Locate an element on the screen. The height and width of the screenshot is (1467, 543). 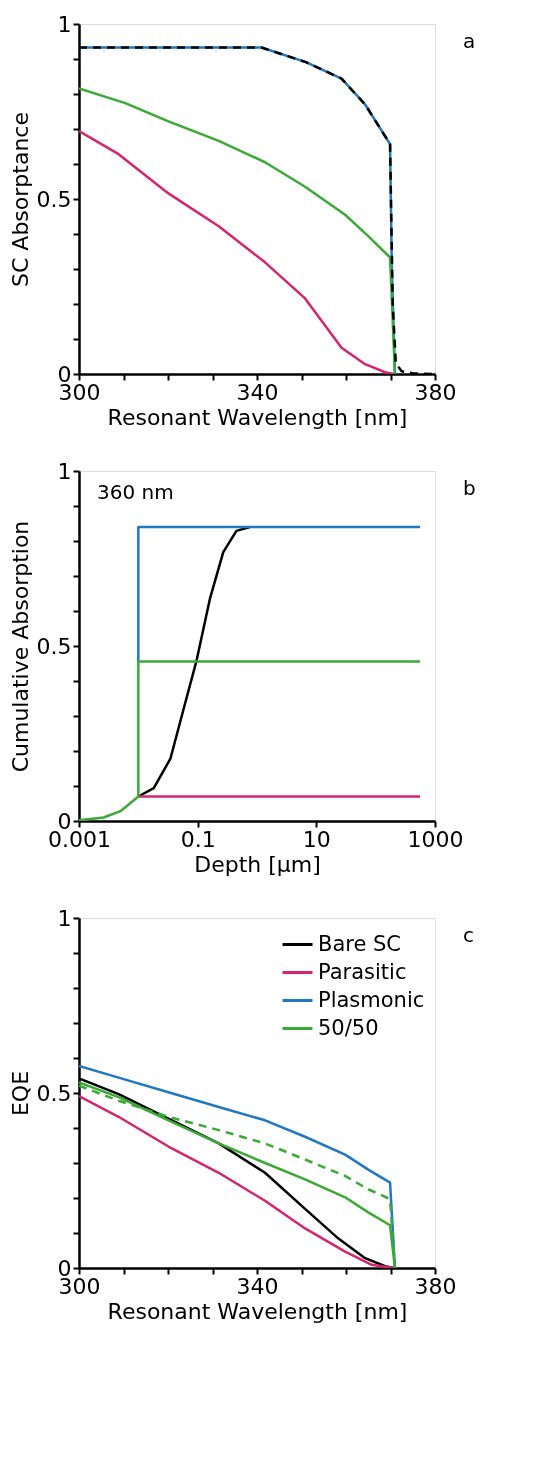
x-tick-label: 10 is located at coordinates (316, 839).